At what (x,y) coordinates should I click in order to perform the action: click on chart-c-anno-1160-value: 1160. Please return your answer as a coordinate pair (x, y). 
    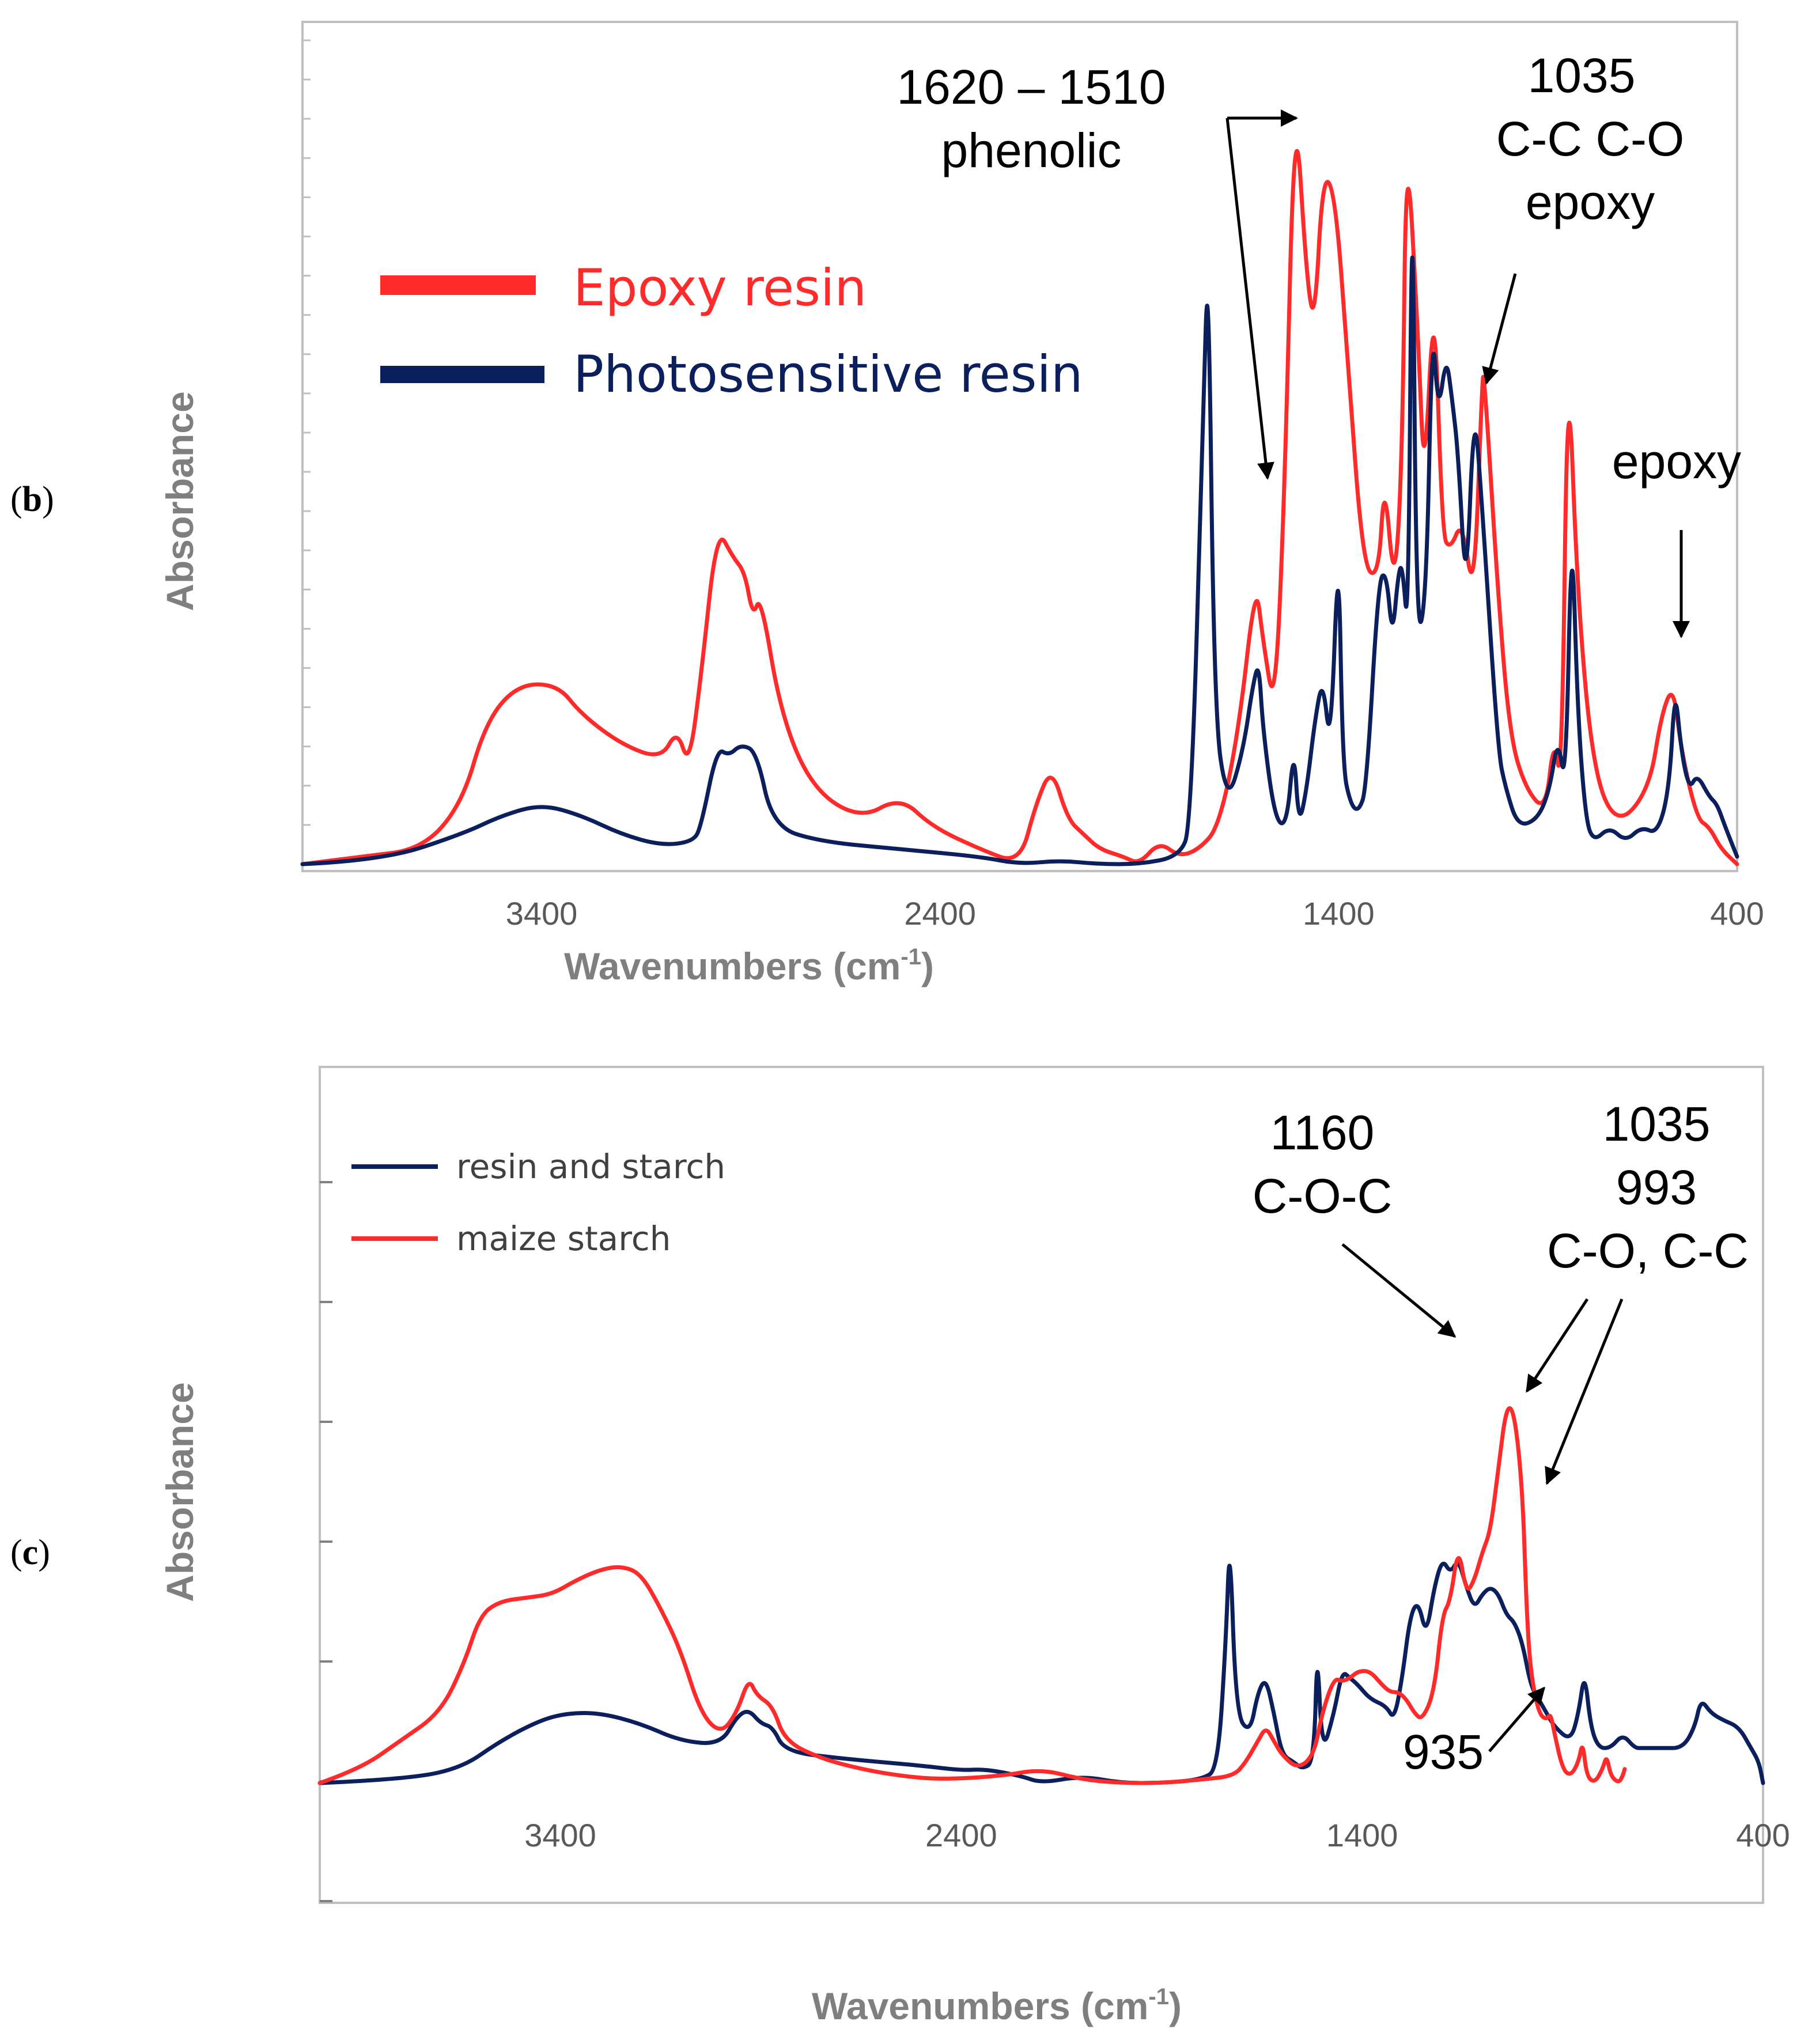
    Looking at the image, I should click on (1323, 1133).